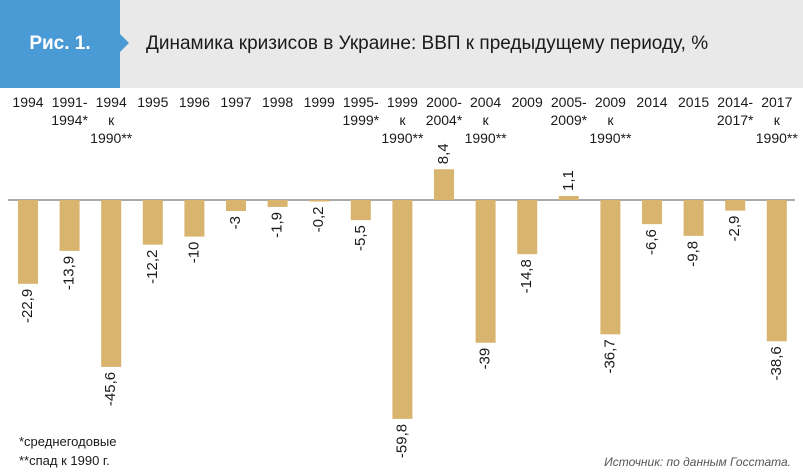  Describe the element at coordinates (67, 451) in the screenshot. I see `footnotes: *среднегодовые **спад к 1990 г.` at that location.